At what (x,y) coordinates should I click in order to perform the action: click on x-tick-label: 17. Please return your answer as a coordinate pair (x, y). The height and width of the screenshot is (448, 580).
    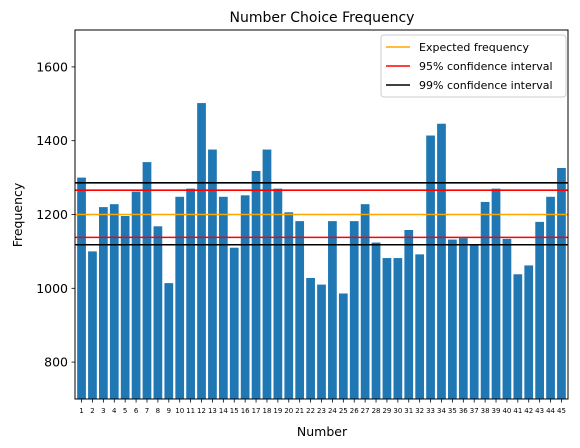
    Looking at the image, I should click on (256, 411).